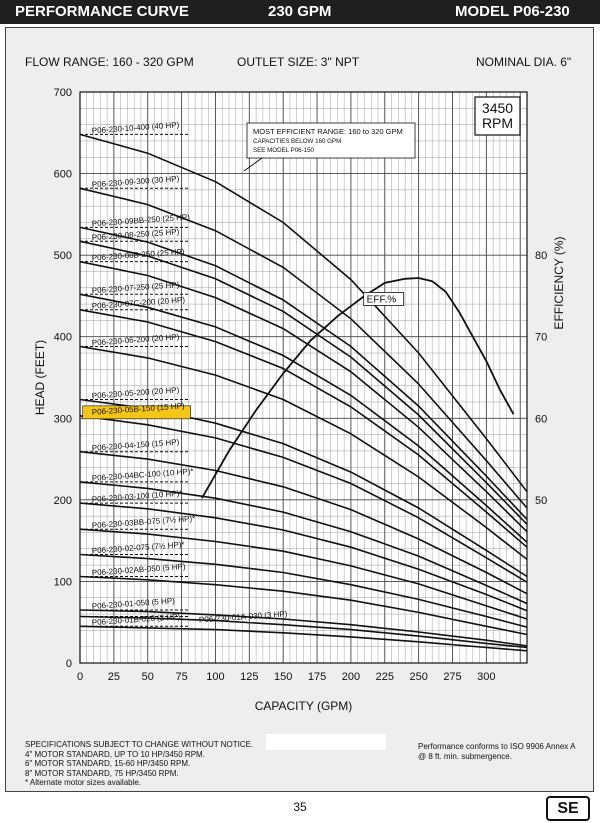 The height and width of the screenshot is (823, 600). Describe the element at coordinates (541, 419) in the screenshot. I see `y2-tick-label: 60` at that location.